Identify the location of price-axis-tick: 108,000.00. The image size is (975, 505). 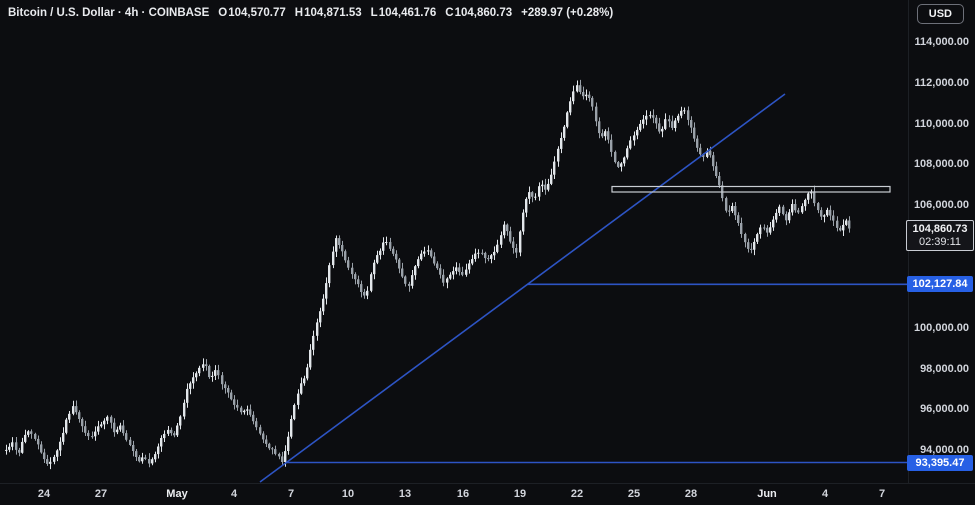
(941, 164).